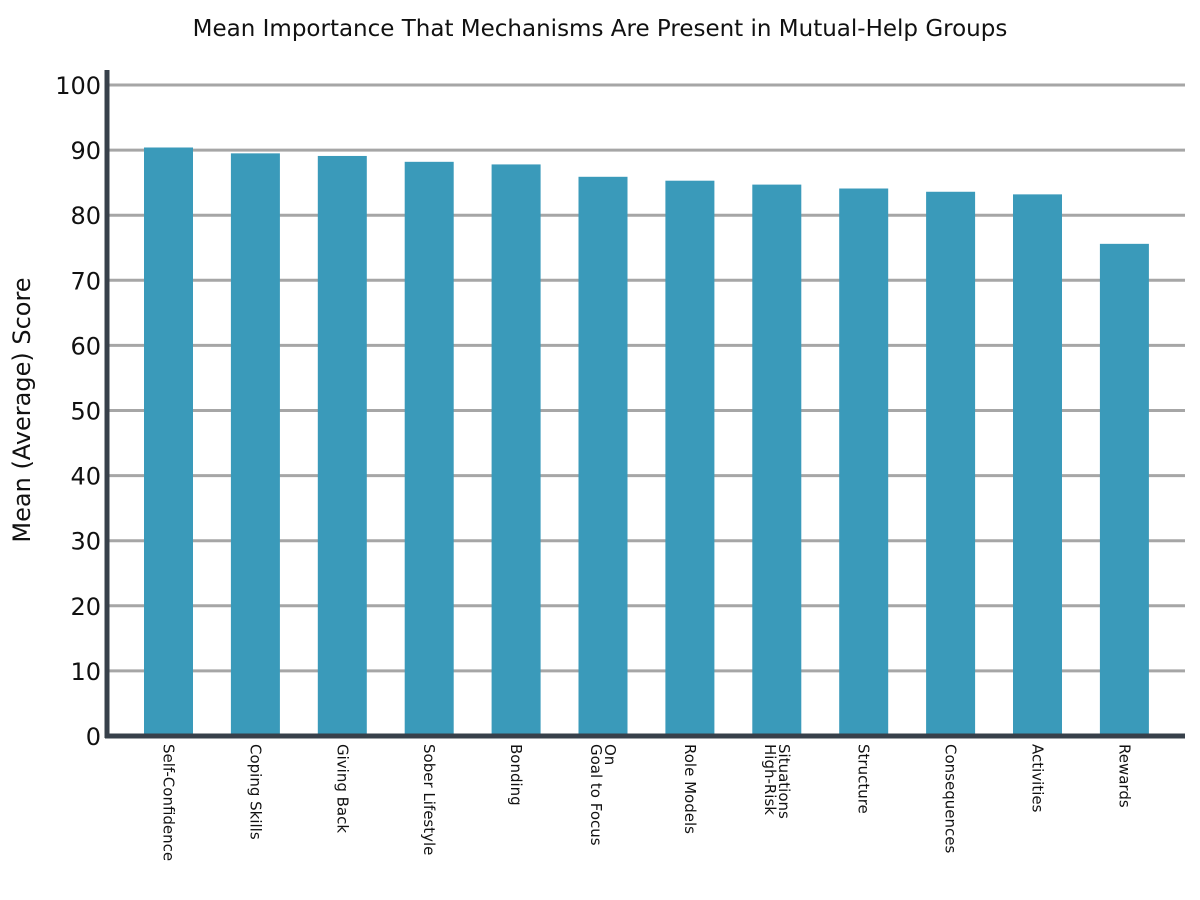 This screenshot has height=900, width=1200. I want to click on x-tick-label-line: Coping Skills, so click(255, 792).